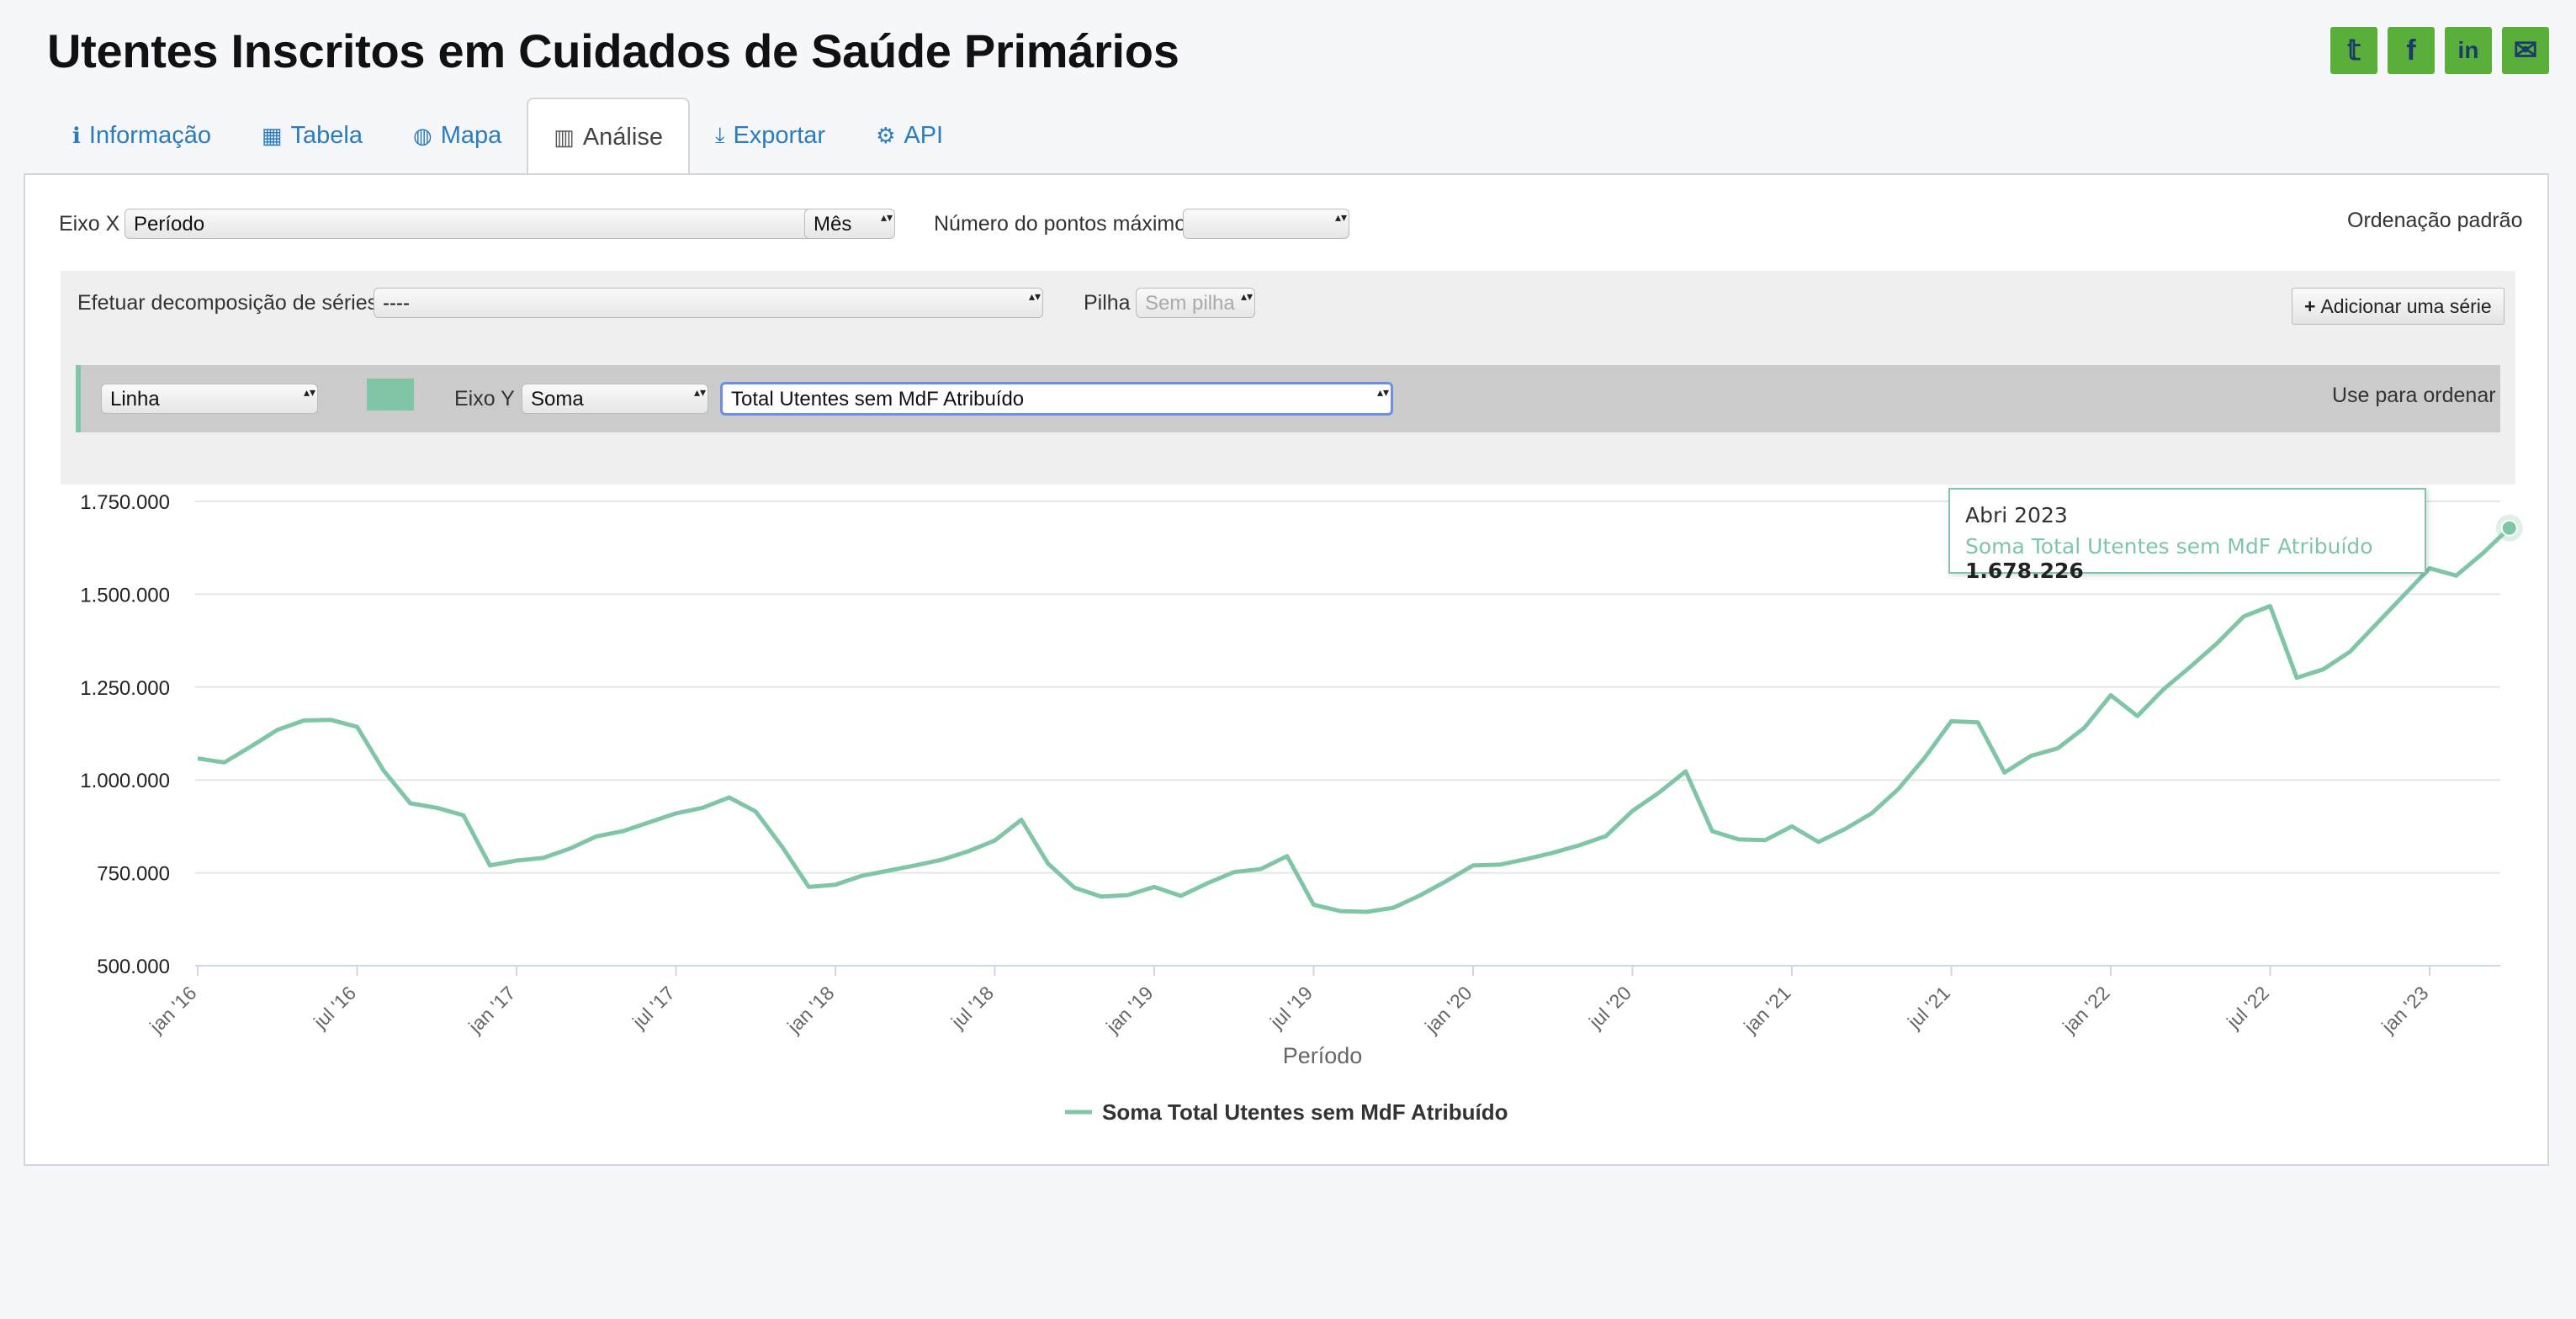  Describe the element at coordinates (76, 135) in the screenshot. I see `info-icon: ℹ` at that location.